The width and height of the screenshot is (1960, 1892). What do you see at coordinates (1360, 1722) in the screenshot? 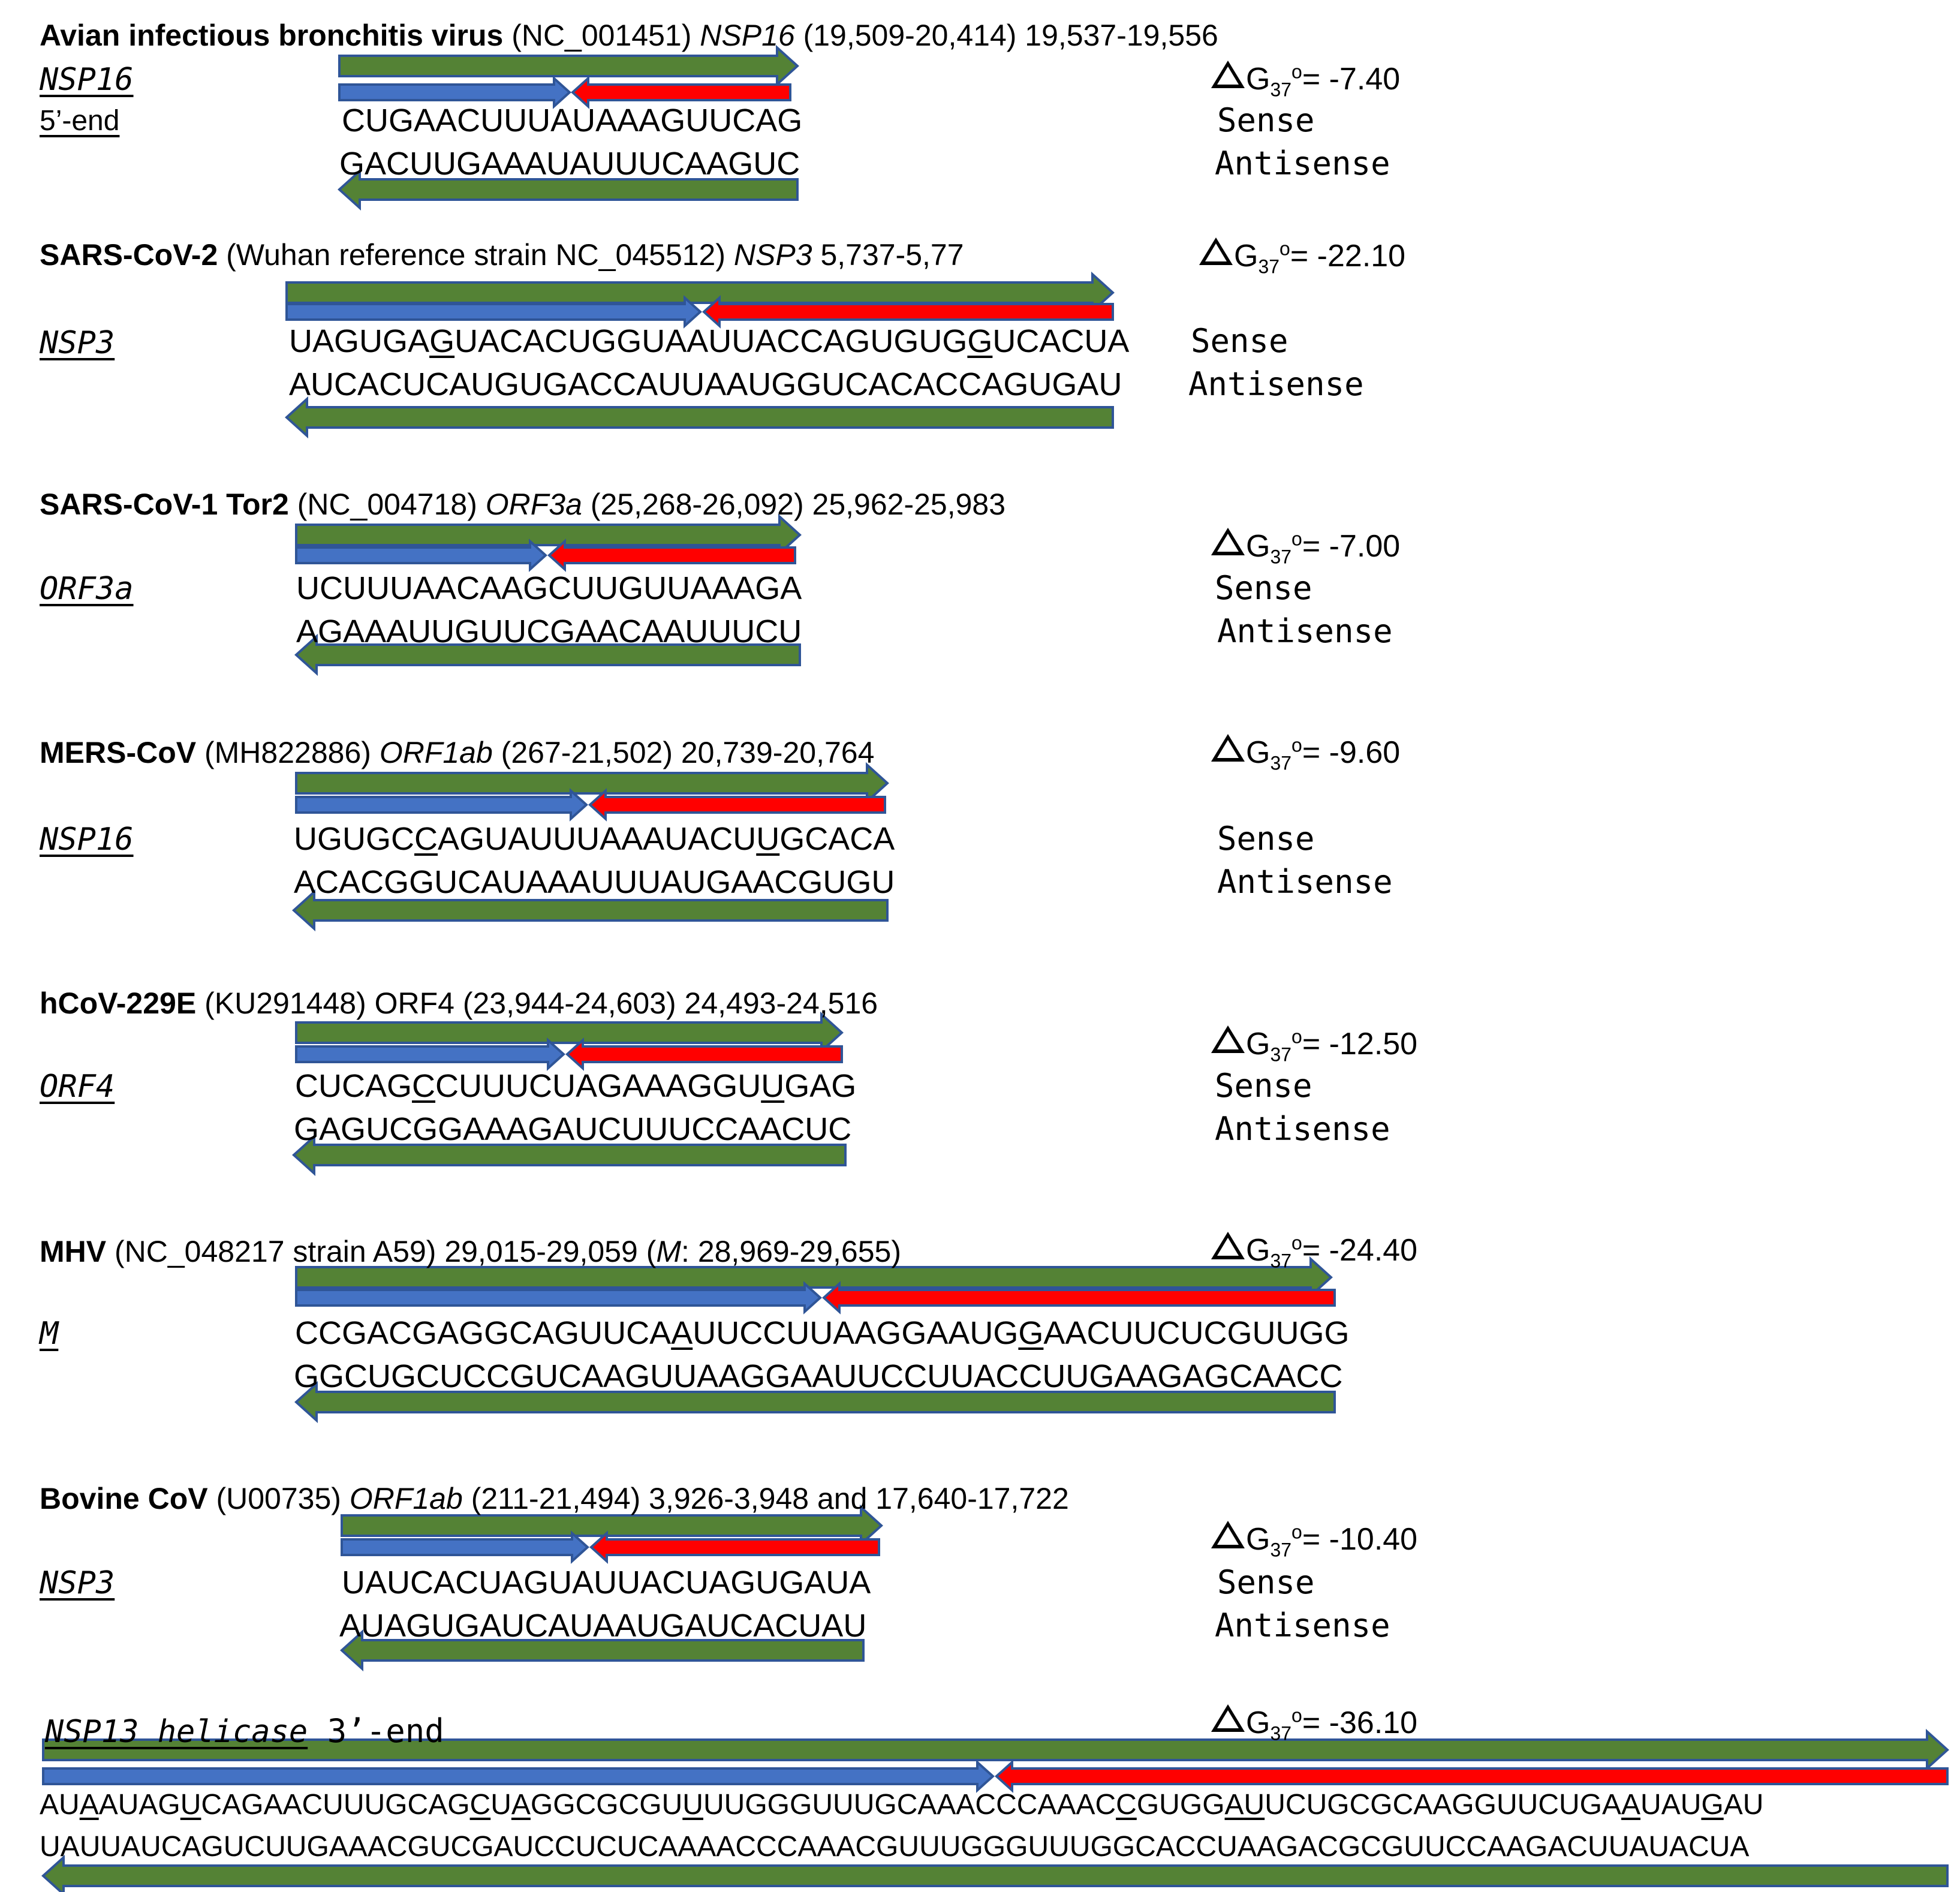
I see `delta-g-value: = -36.10` at bounding box center [1360, 1722].